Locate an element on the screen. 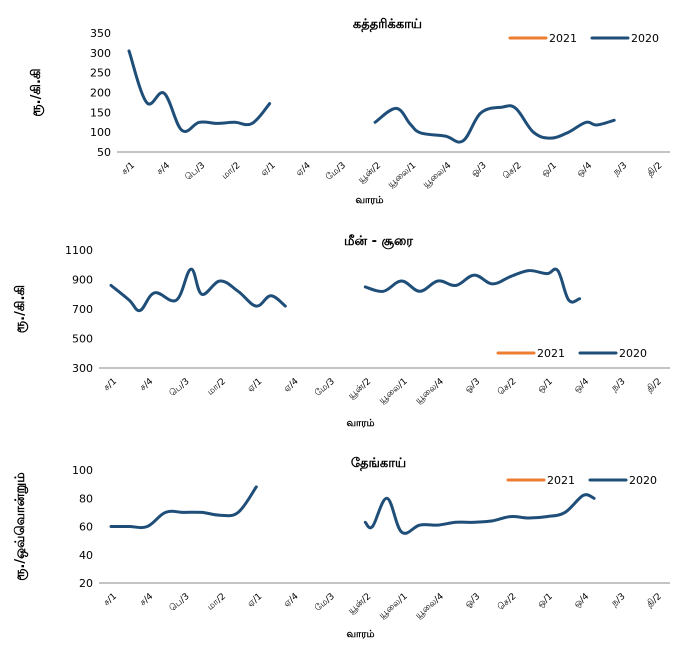  y-tick-label: 40 is located at coordinates (86, 555).